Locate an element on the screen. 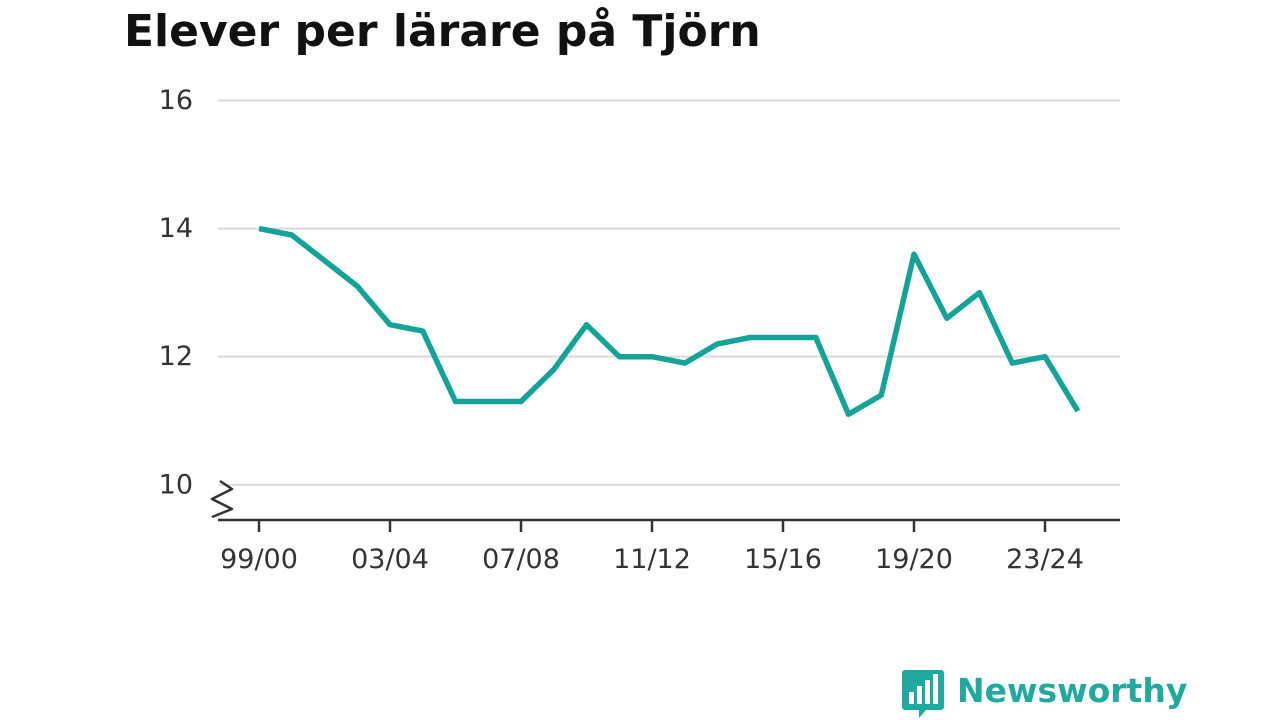 The height and width of the screenshot is (720, 1280). y-tick-label: 12 is located at coordinates (176, 356).